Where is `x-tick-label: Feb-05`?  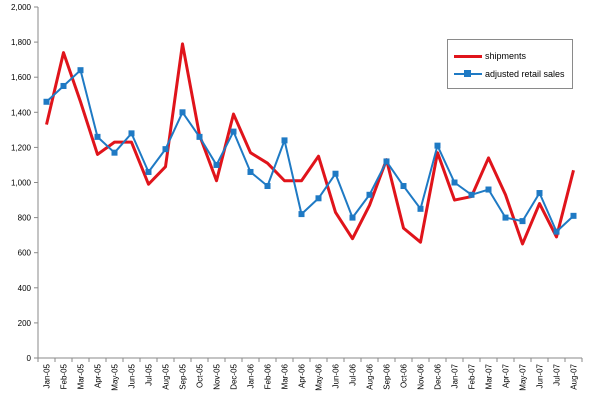
x-tick-label: Feb-05 is located at coordinates (64, 376).